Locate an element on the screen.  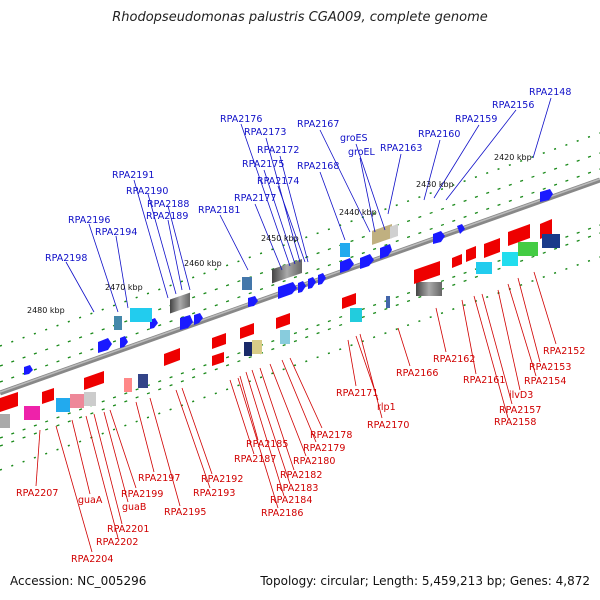
label-rpa2197: RPA2197 is located at coordinates (159, 478).